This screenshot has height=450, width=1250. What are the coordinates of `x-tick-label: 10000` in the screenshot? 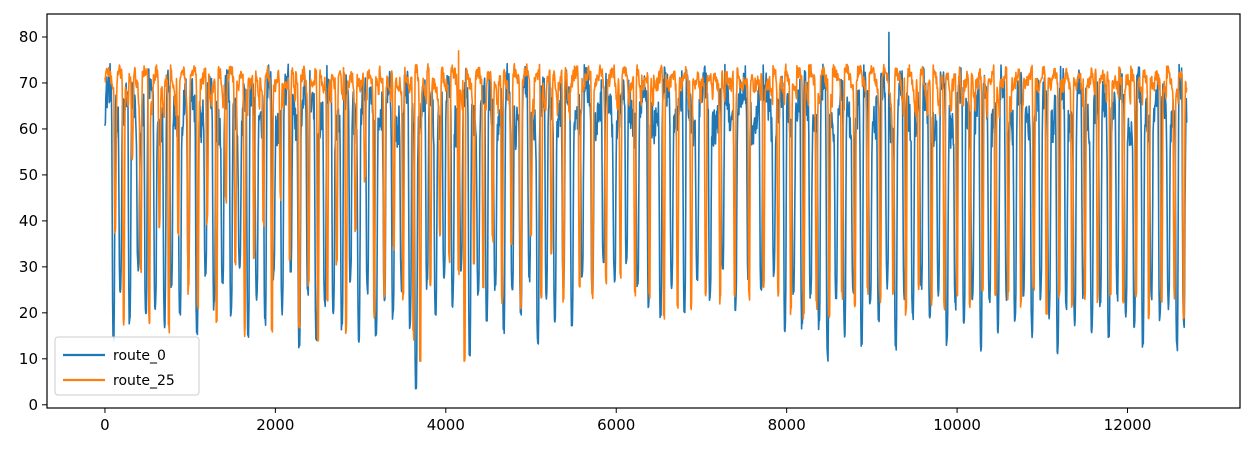 It's located at (957, 425).